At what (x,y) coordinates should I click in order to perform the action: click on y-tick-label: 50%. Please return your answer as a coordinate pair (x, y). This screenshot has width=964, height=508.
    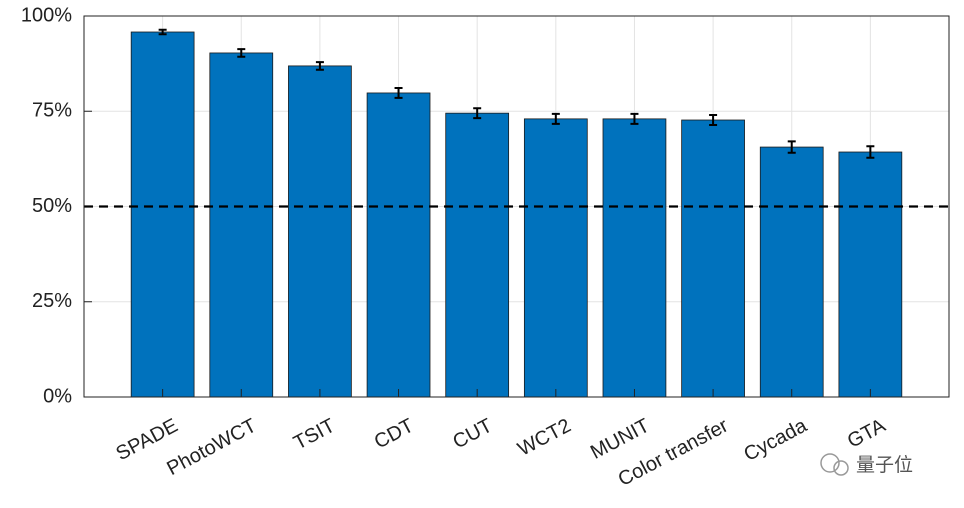
    Looking at the image, I should click on (52, 206).